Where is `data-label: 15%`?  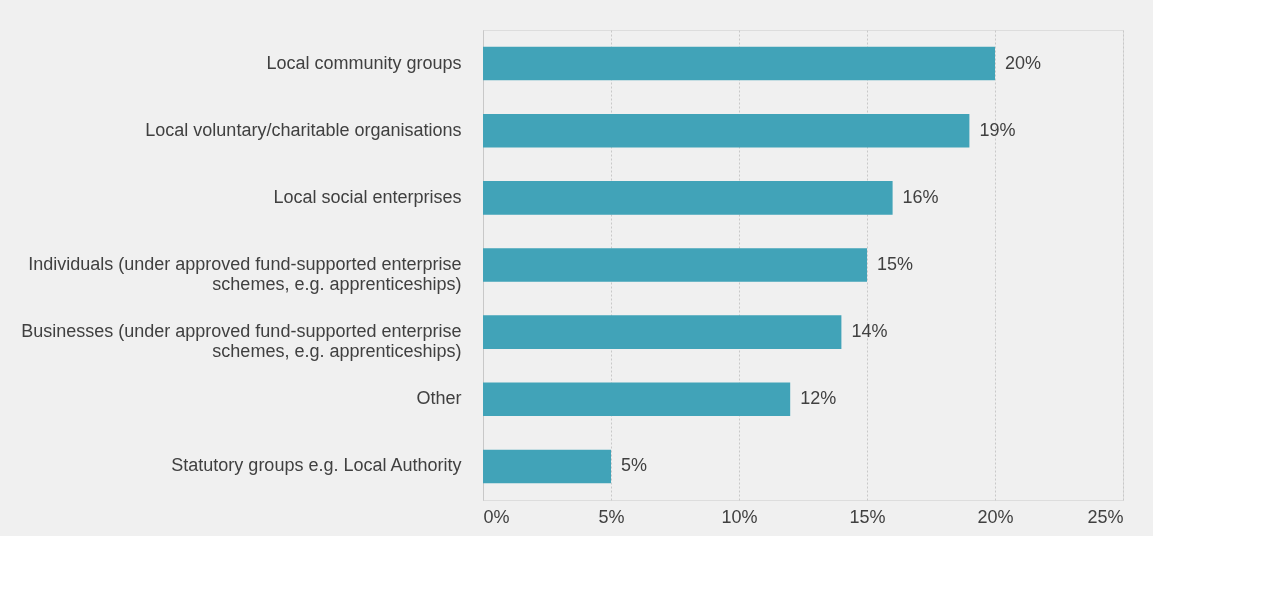
data-label: 15% is located at coordinates (895, 264).